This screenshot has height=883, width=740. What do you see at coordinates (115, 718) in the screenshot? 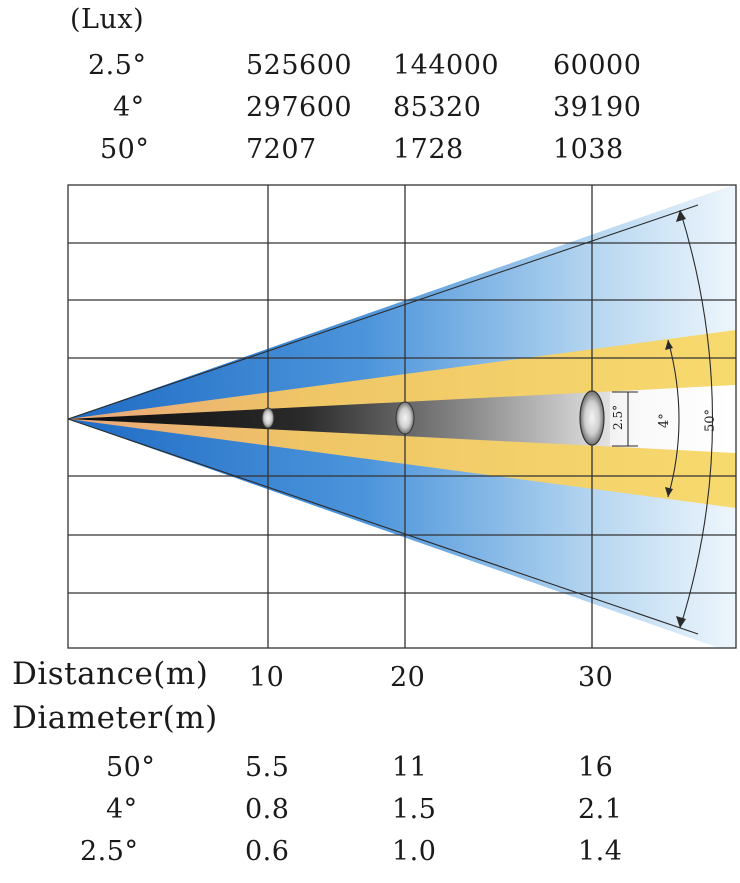
I see `diameter-label: Diameter(m)` at bounding box center [115, 718].